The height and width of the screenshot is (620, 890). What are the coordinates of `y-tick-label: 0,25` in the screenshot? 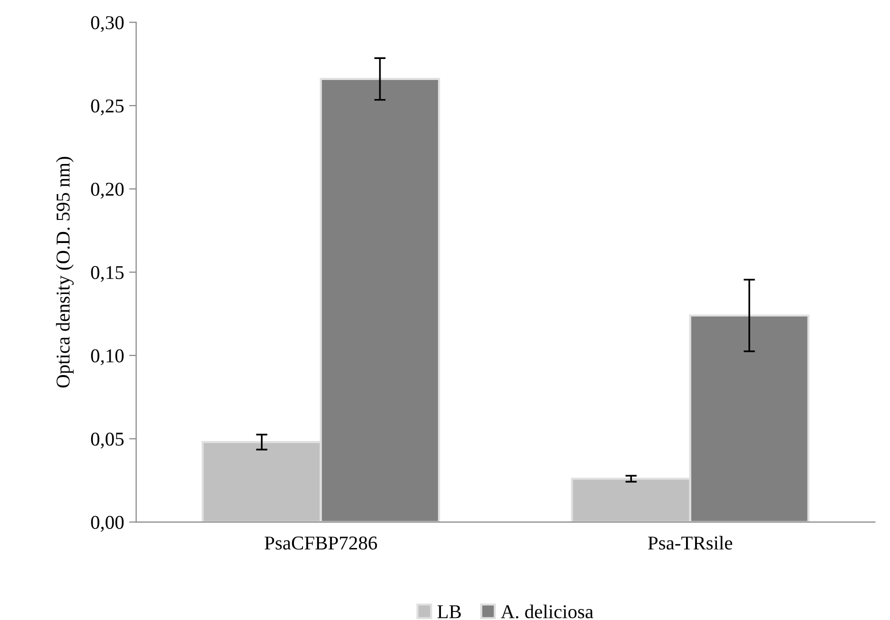 It's located at (107, 107).